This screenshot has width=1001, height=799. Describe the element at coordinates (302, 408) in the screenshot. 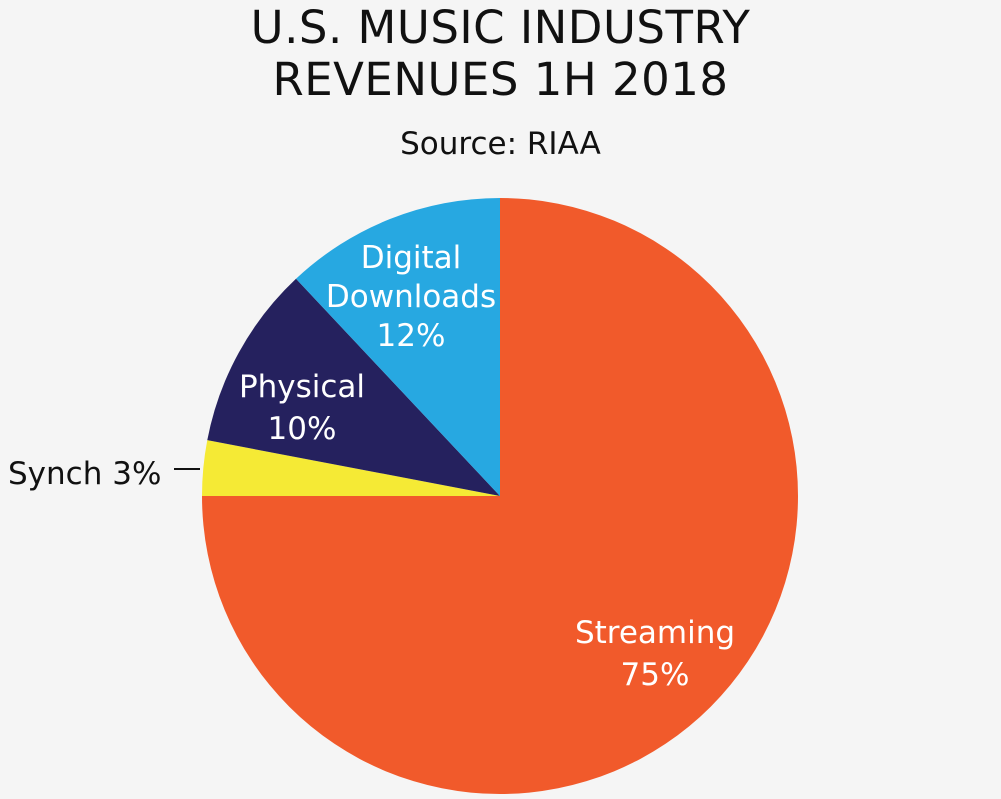

I see `slice-label-physical: Physical 10%` at that location.